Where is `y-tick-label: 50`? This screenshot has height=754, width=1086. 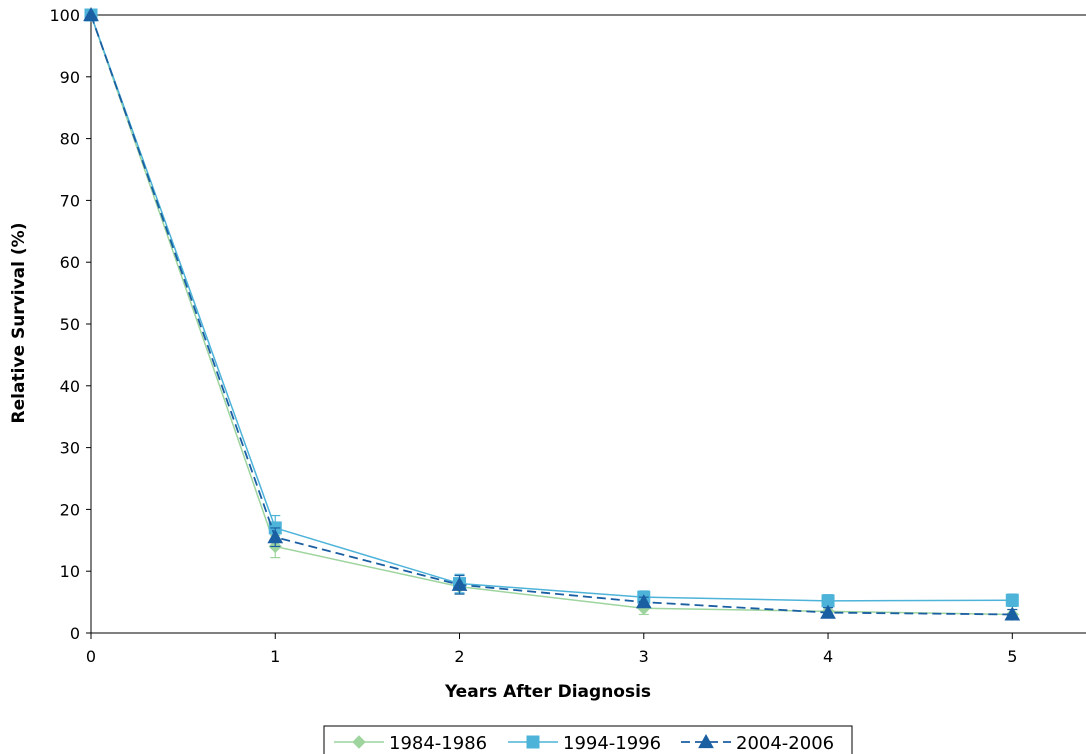 y-tick-label: 50 is located at coordinates (70, 324).